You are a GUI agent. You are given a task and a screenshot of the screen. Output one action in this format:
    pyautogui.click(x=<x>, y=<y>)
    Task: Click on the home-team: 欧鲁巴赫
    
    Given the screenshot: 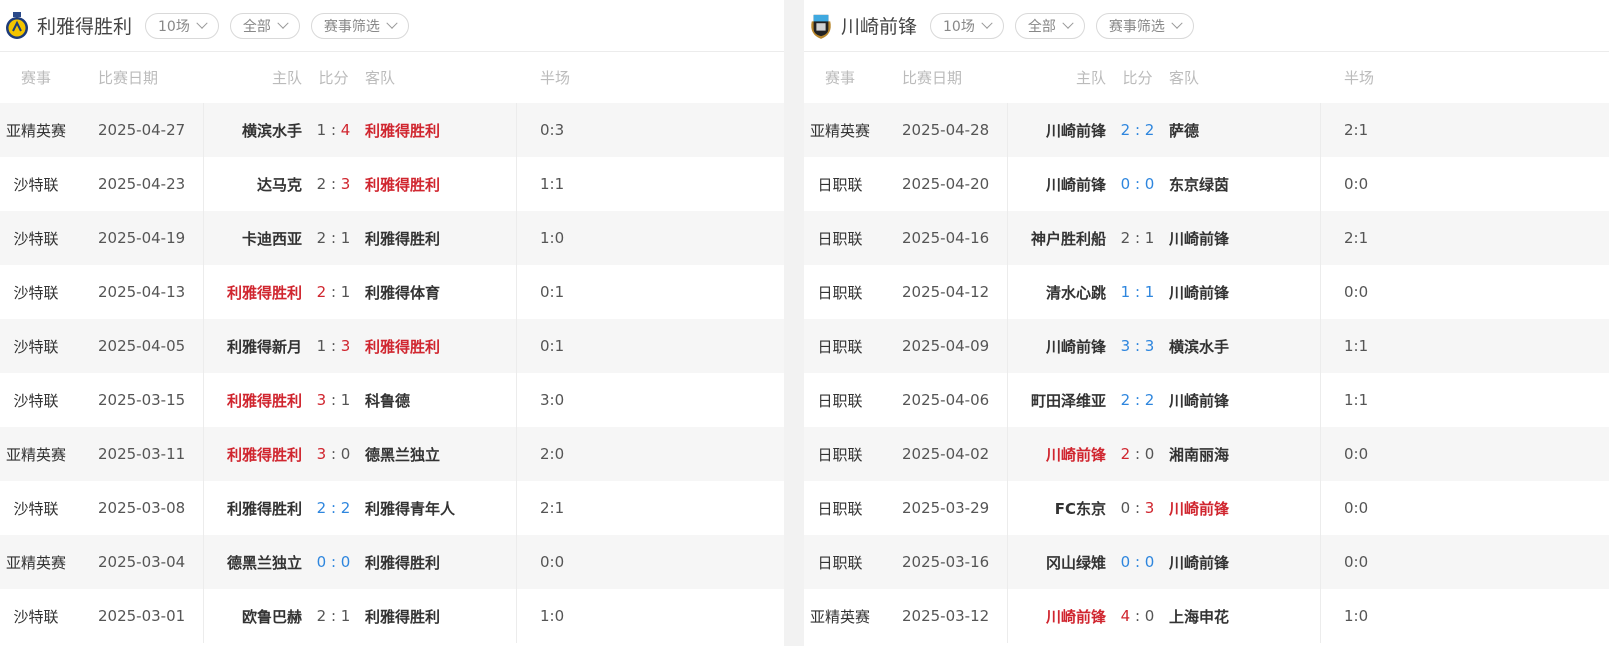 What is the action you would take?
    pyautogui.click(x=271, y=616)
    